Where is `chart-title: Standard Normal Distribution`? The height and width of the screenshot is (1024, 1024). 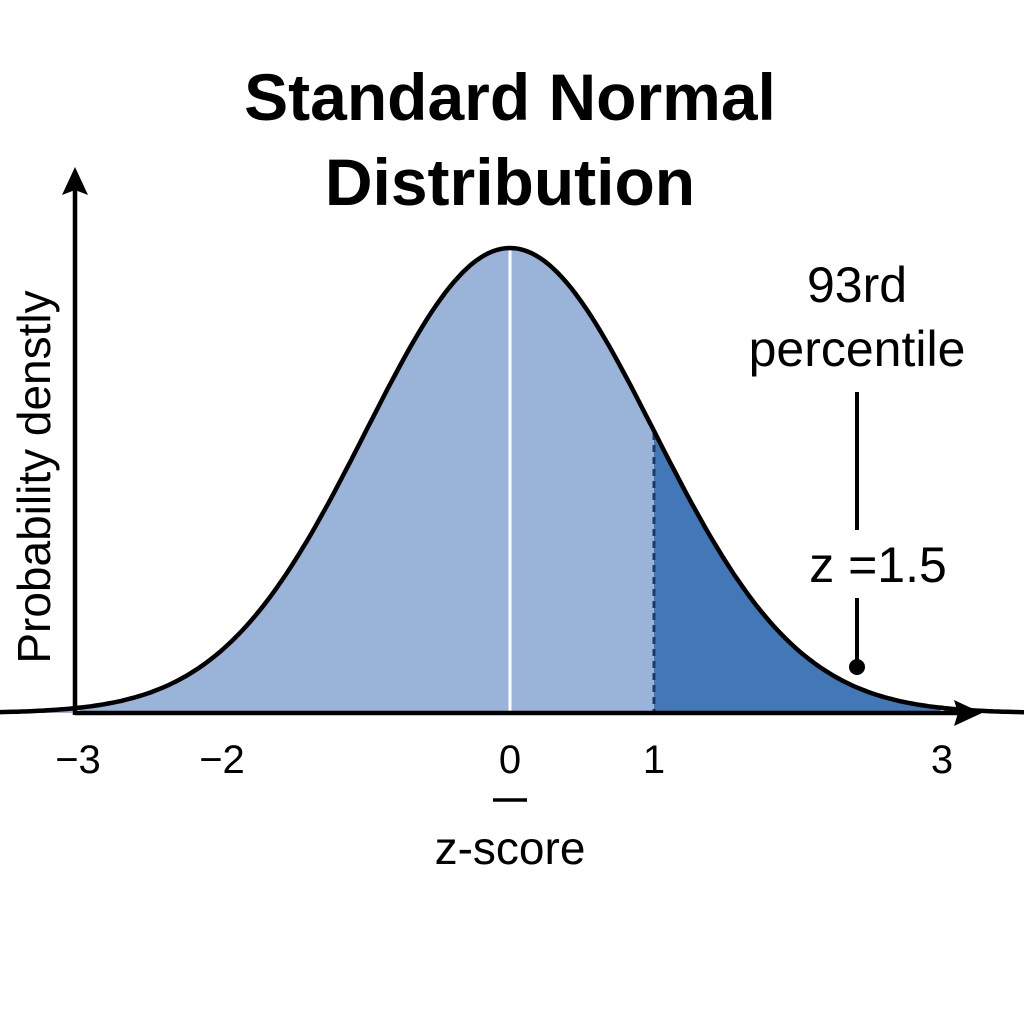 chart-title: Standard Normal Distribution is located at coordinates (510, 139).